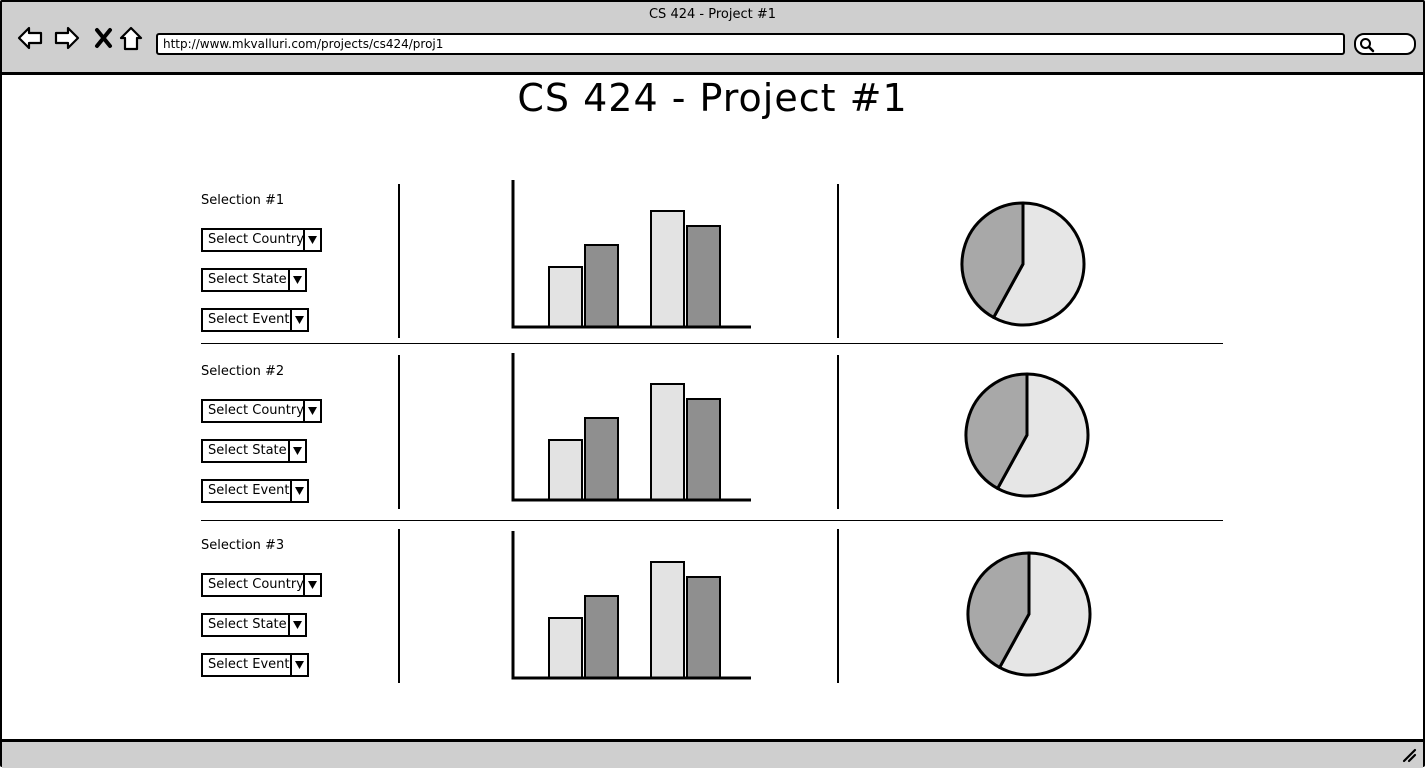 This screenshot has width=1425, height=768. Describe the element at coordinates (1367, 45) in the screenshot. I see `search-icon` at that location.